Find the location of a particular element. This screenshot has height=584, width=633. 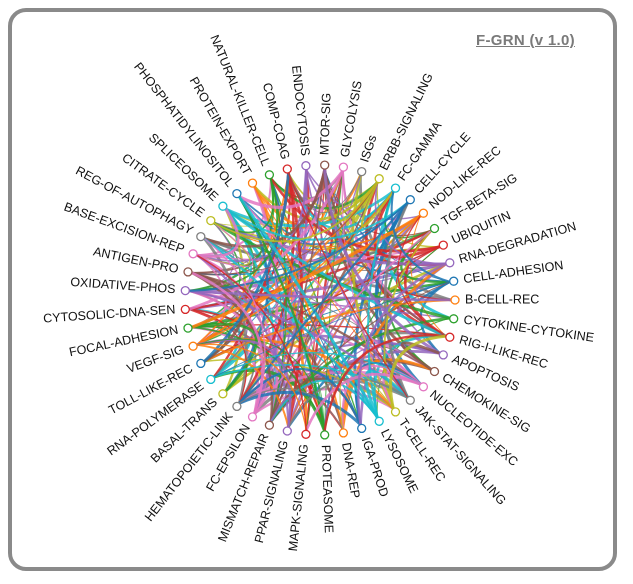

diagram-title: F-GRN (v 1.0) is located at coordinates (525, 40).